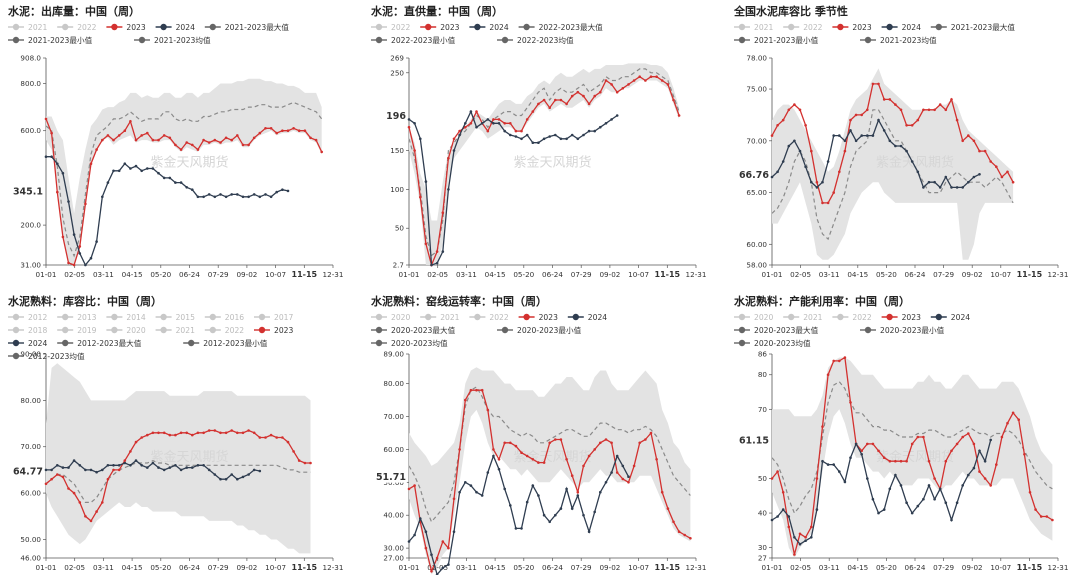  I want to click on legend-label-16: 2012-2023均值, so click(56, 356).